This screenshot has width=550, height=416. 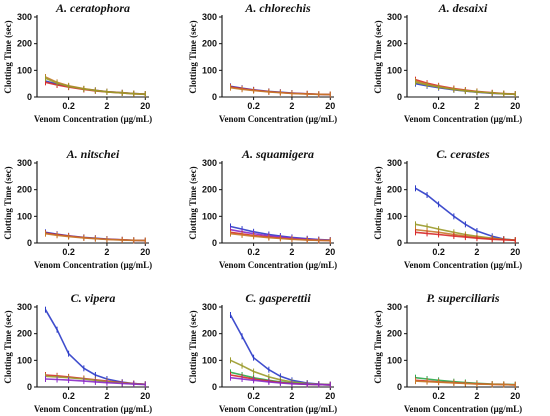 What do you see at coordinates (463, 154) in the screenshot?
I see `panel-title: C. cerastes` at bounding box center [463, 154].